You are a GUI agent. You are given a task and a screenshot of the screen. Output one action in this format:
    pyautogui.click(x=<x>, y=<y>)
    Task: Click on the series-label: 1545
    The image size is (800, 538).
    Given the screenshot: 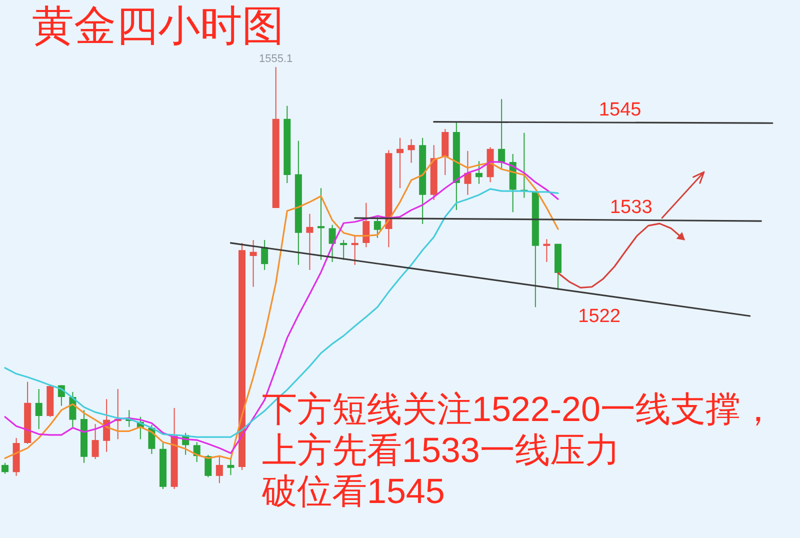 What is the action you would take?
    pyautogui.click(x=620, y=110)
    